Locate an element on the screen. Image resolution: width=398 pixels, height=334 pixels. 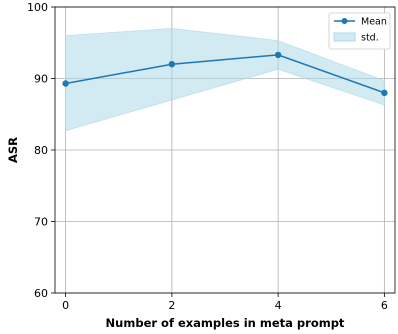
x-tick-label-2: 4 is located at coordinates (278, 305).